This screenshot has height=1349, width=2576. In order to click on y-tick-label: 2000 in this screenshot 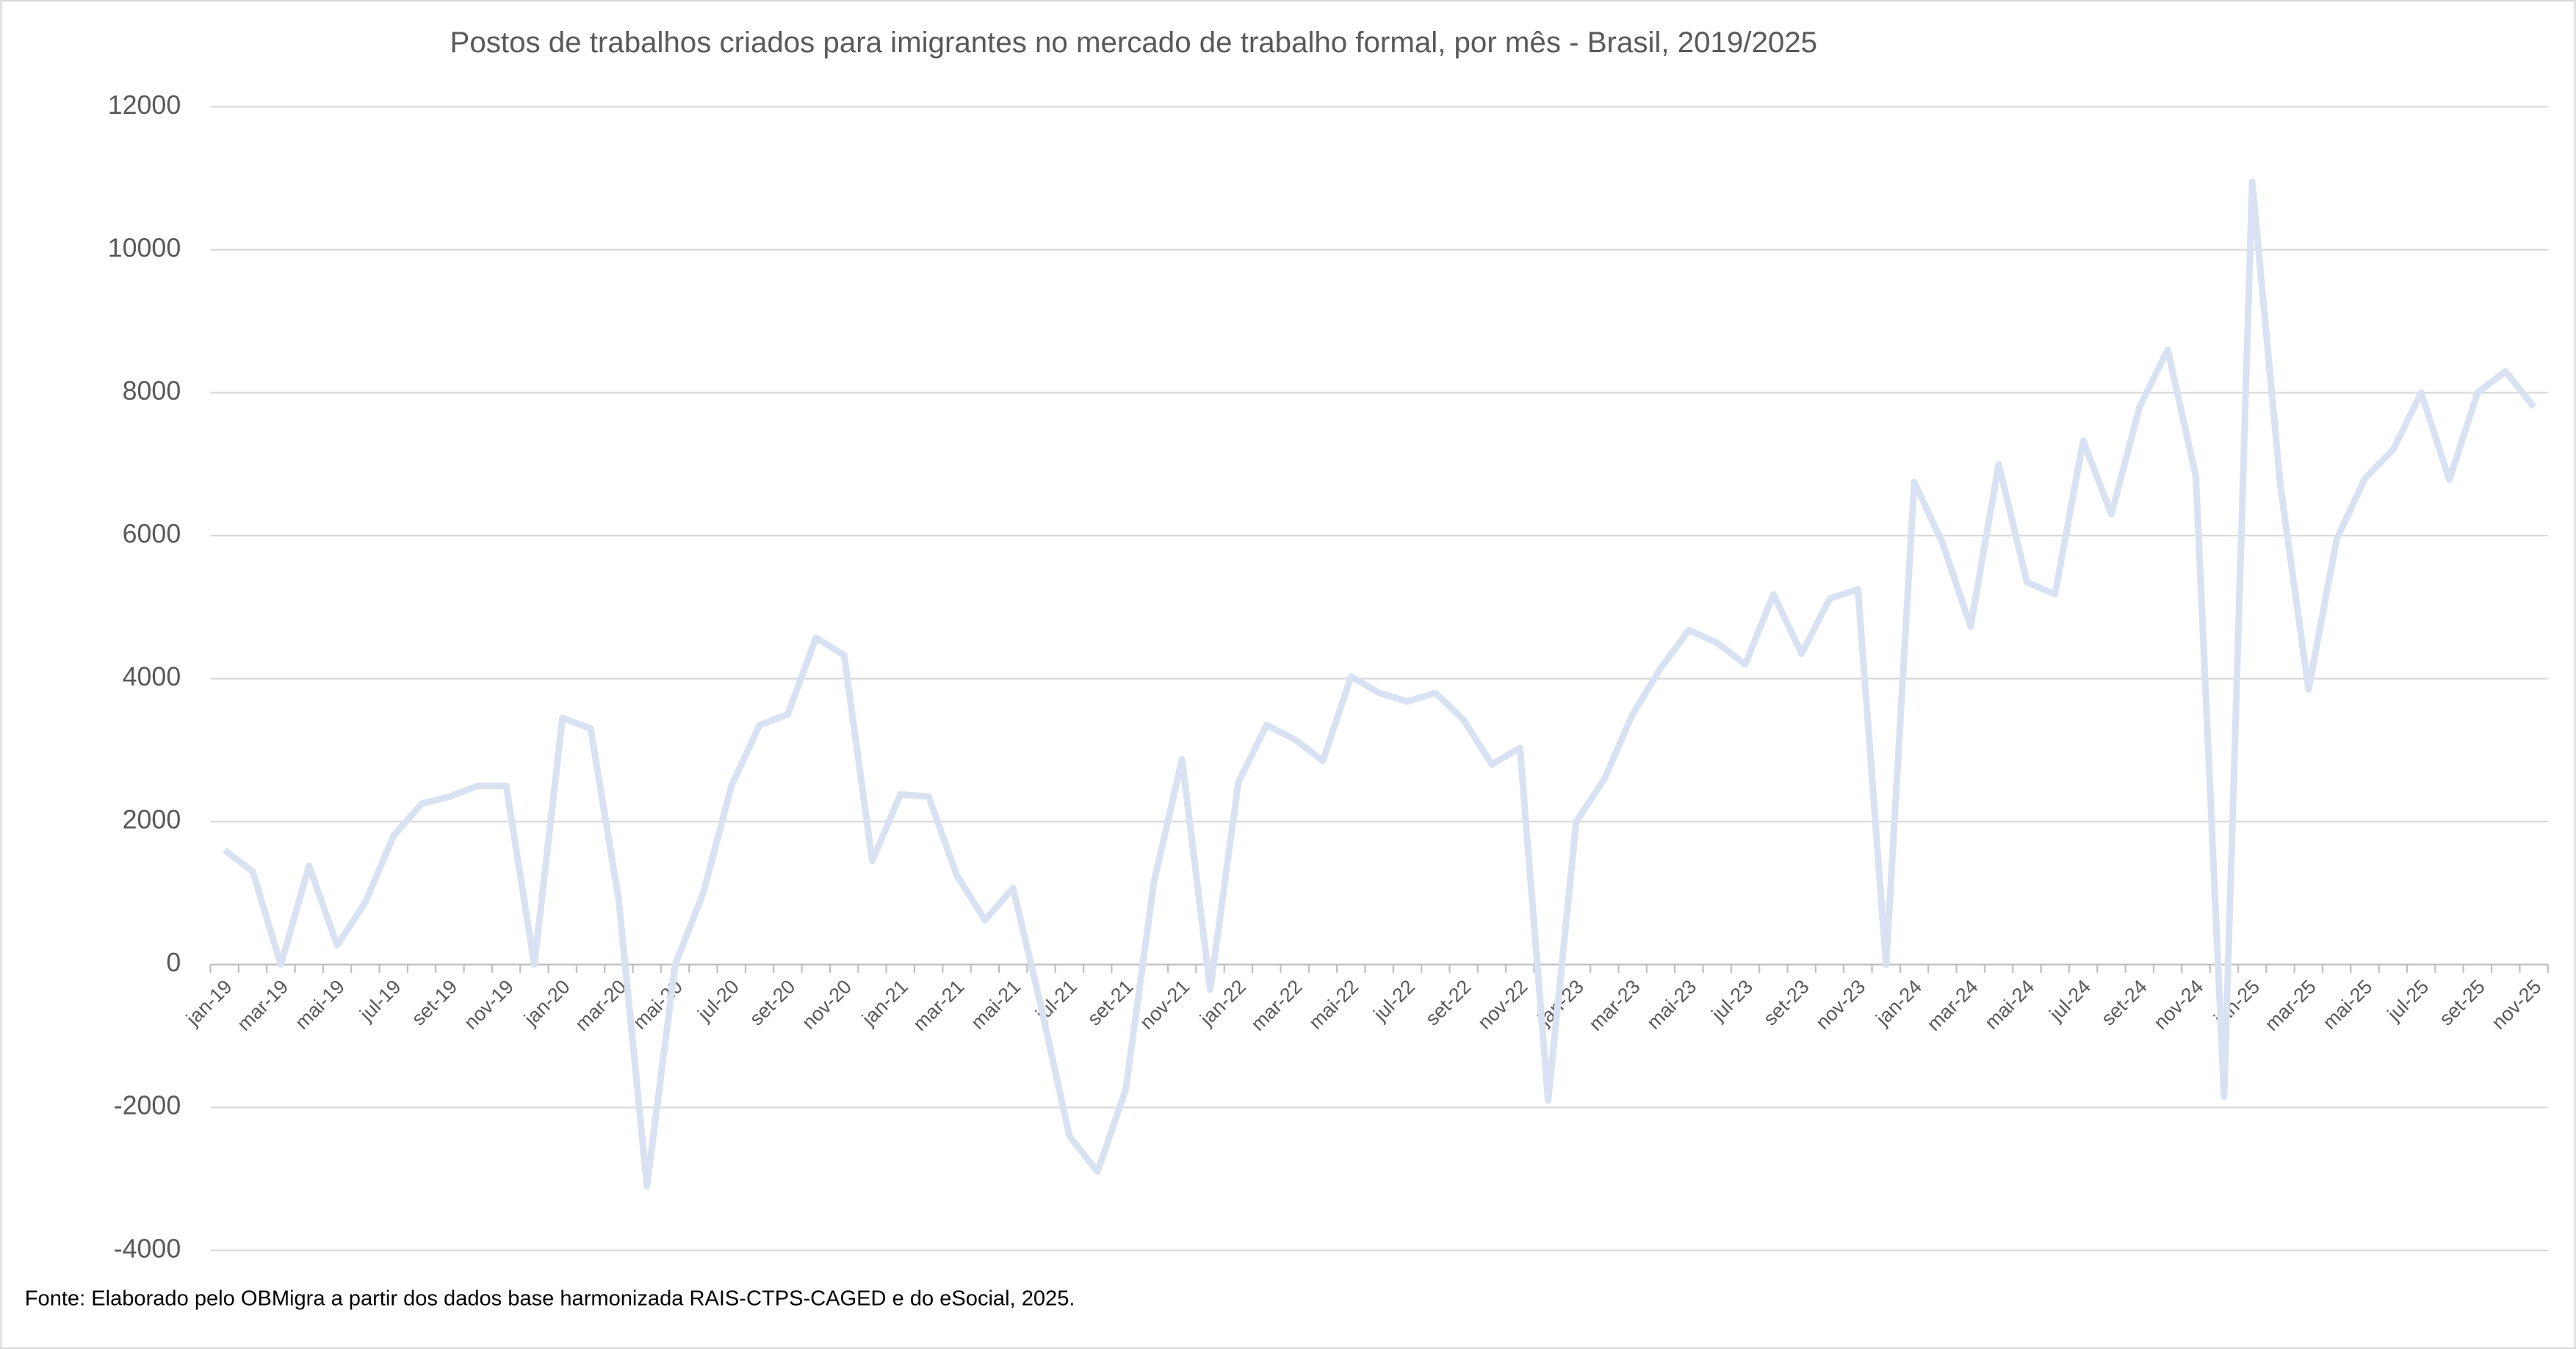, I will do `click(152, 820)`.